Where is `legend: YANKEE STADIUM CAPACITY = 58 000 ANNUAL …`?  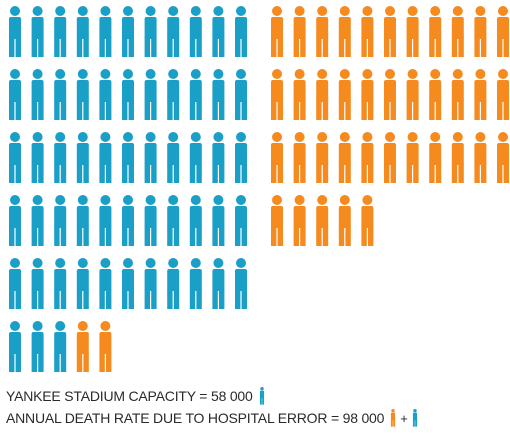 legend: YANKEE STADIUM CAPACITY = 58 000 ANNUAL … is located at coordinates (256, 407).